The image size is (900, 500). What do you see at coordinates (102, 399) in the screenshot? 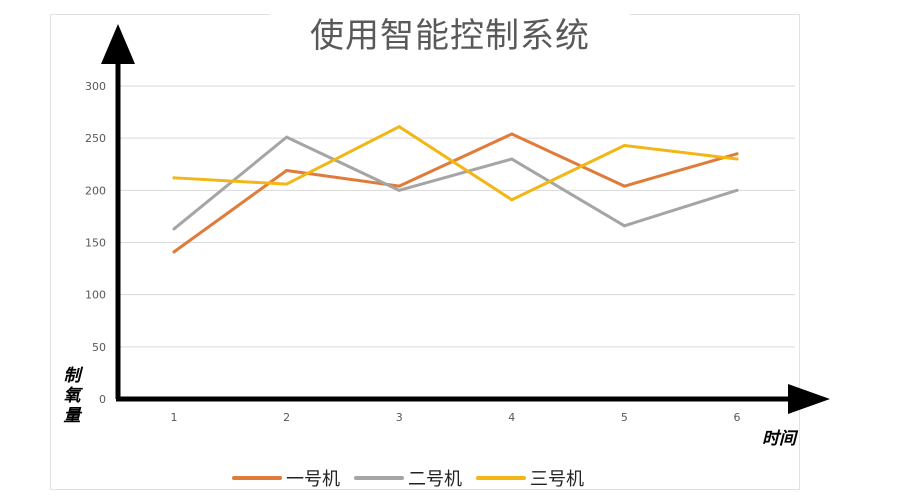
I see `y-tick-label: 0` at bounding box center [102, 399].